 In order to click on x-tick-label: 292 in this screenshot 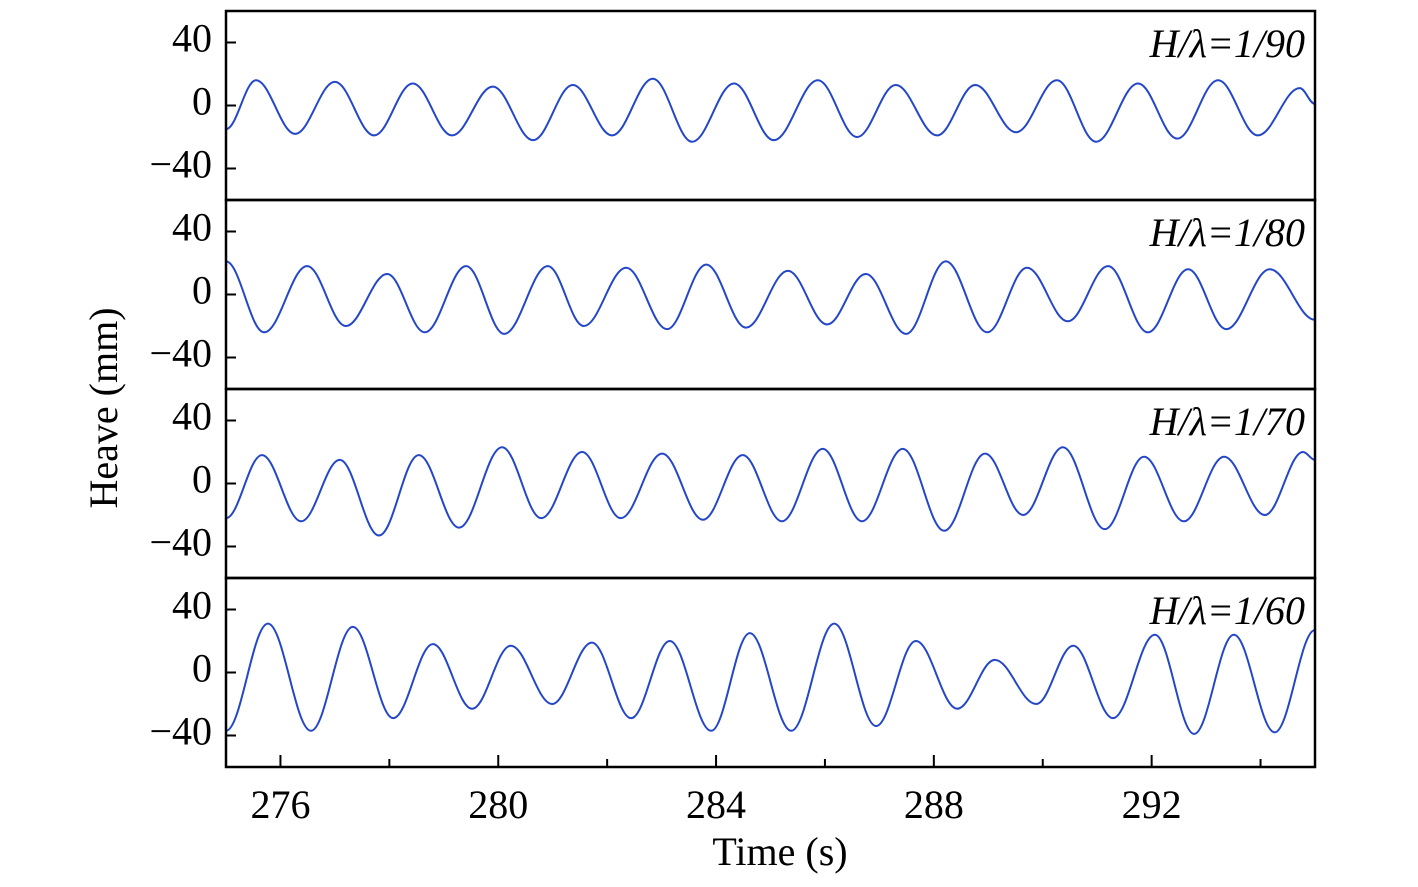, I will do `click(1152, 804)`.